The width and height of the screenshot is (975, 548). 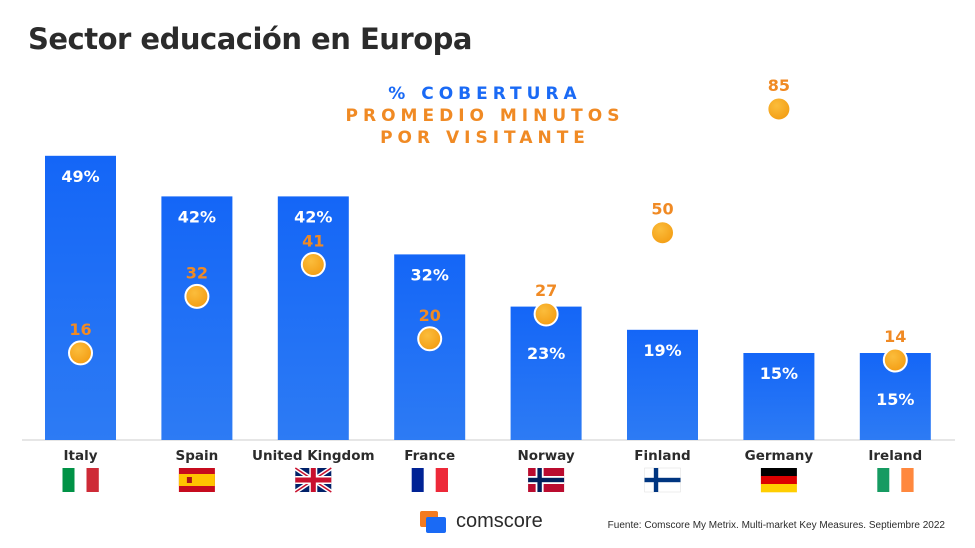 What do you see at coordinates (895, 456) in the screenshot?
I see `category-label-7: Ireland` at bounding box center [895, 456].